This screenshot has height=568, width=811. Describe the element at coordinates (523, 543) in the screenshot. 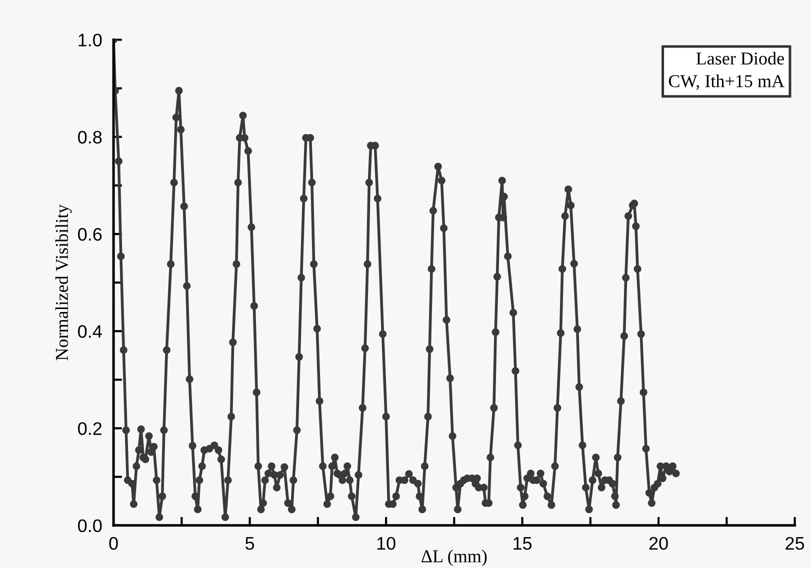

I see `x-tick-label: 15` at that location.